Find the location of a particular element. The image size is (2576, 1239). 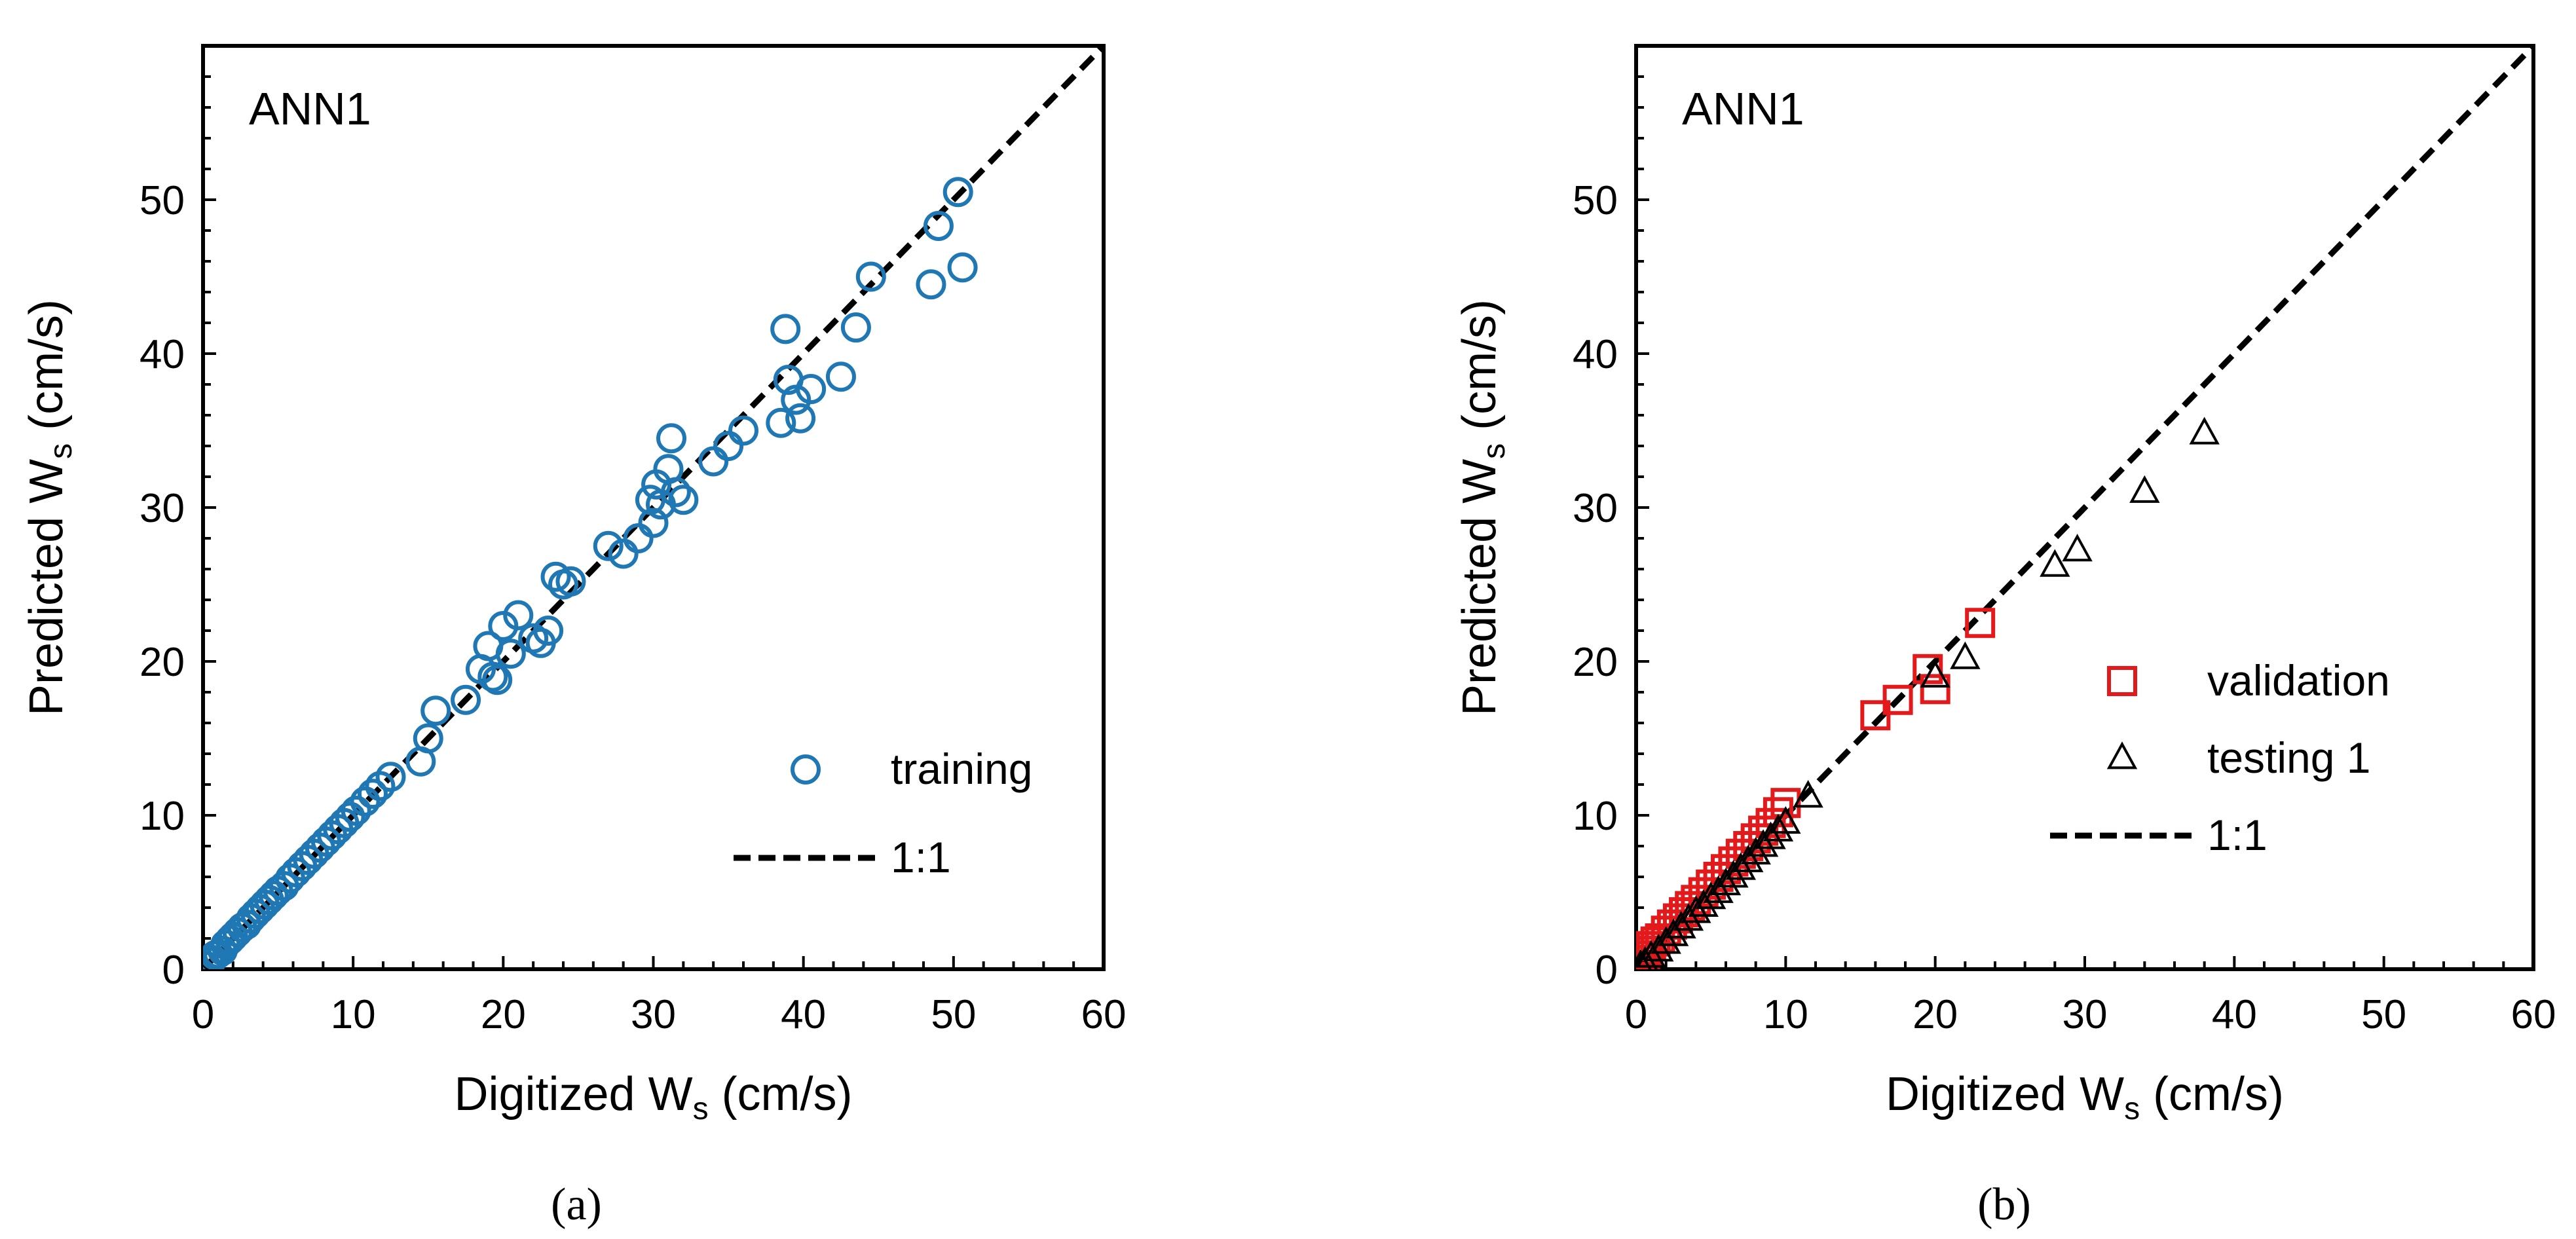

legend-label: 1:1 is located at coordinates (2237, 835).